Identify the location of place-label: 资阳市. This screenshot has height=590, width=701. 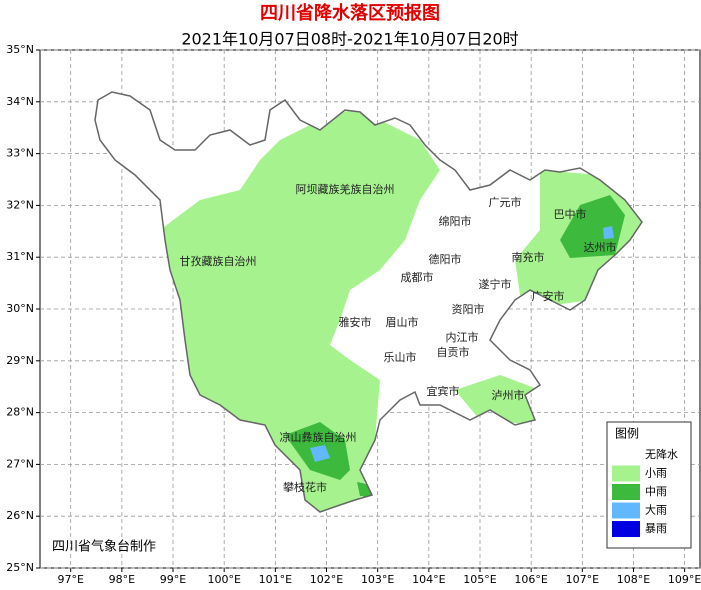
(468, 309).